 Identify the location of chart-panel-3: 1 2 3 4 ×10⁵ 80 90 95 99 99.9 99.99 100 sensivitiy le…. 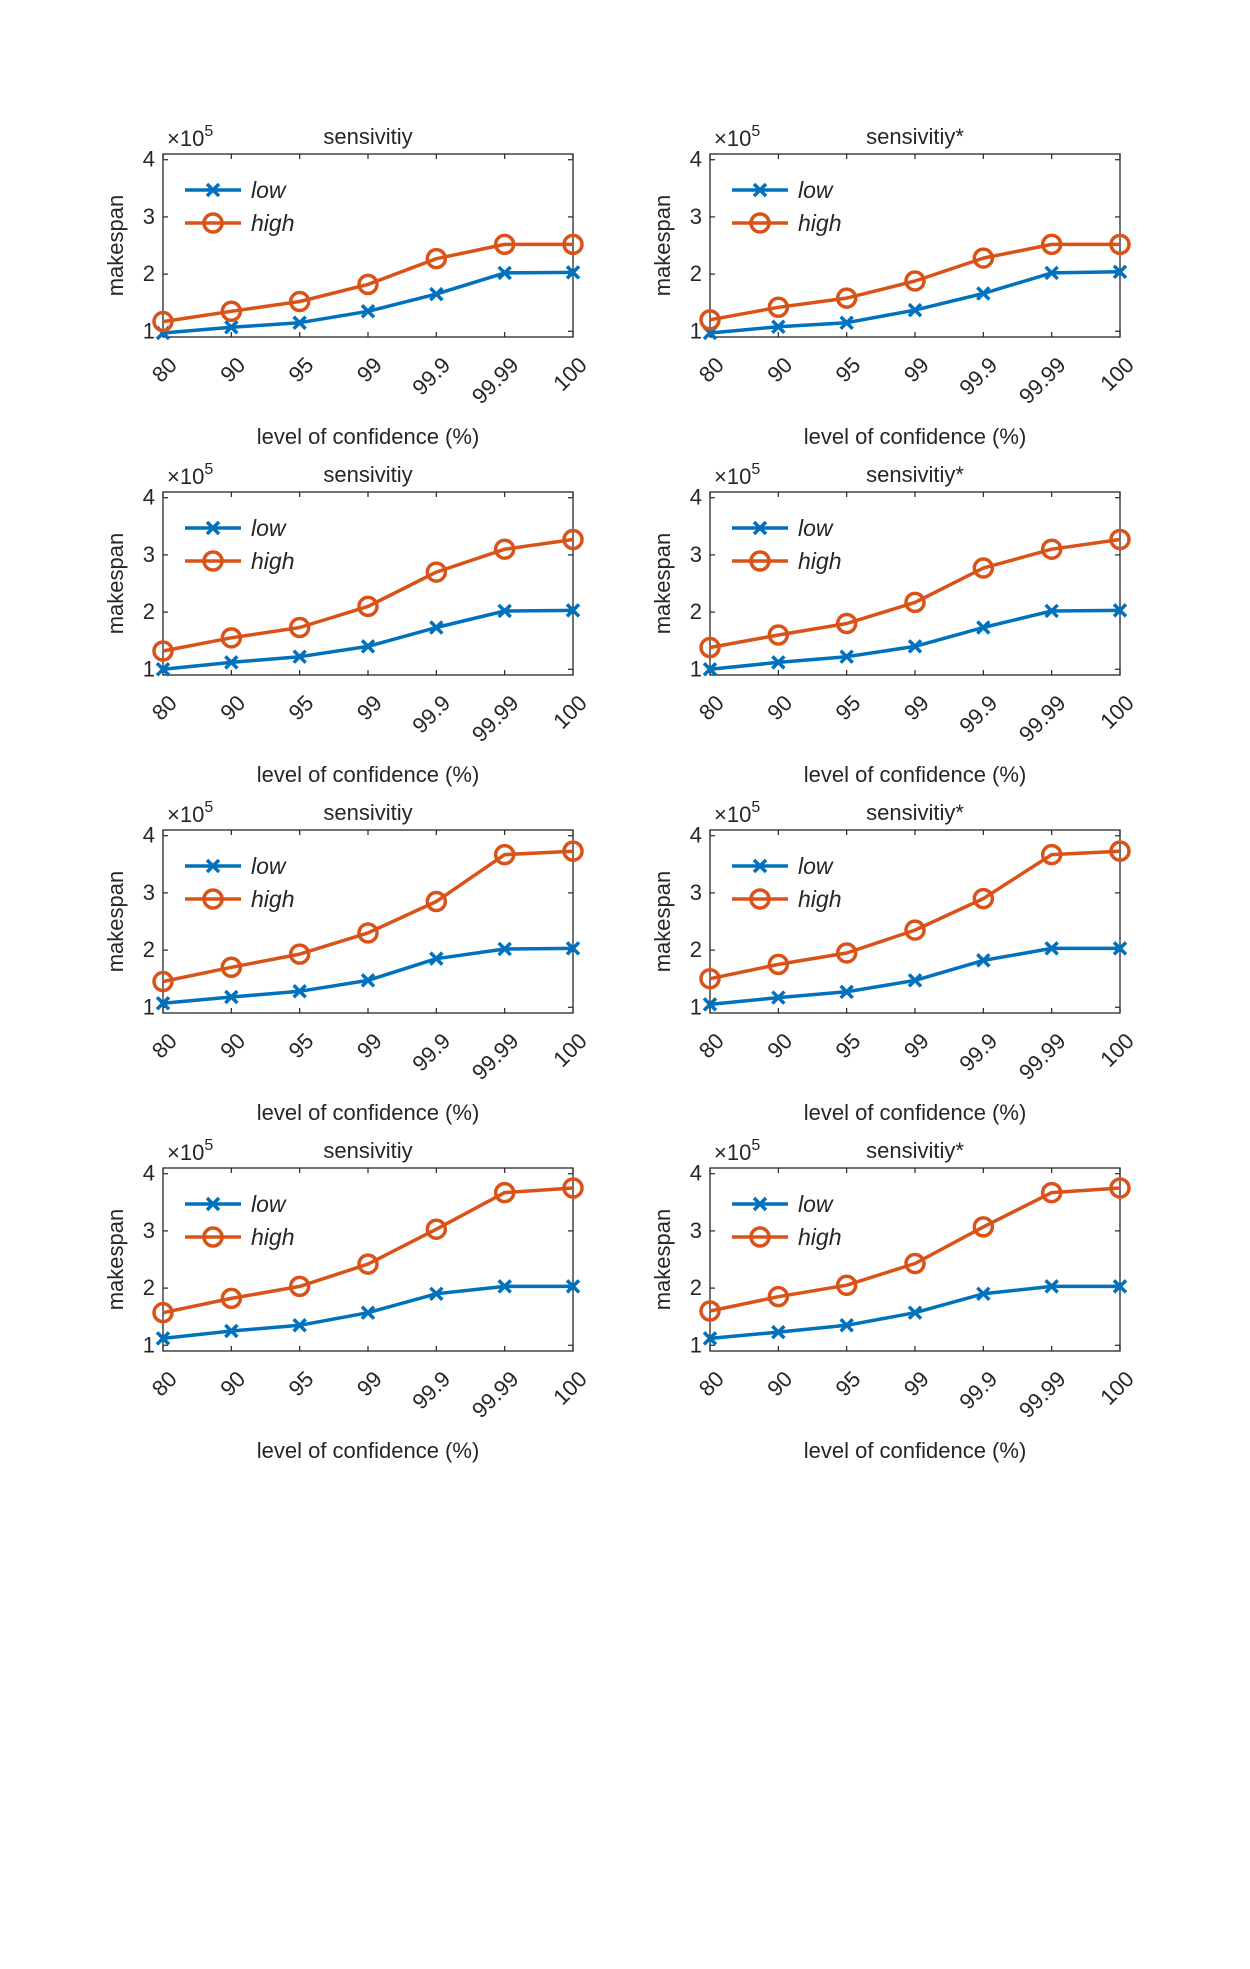
(347, 624).